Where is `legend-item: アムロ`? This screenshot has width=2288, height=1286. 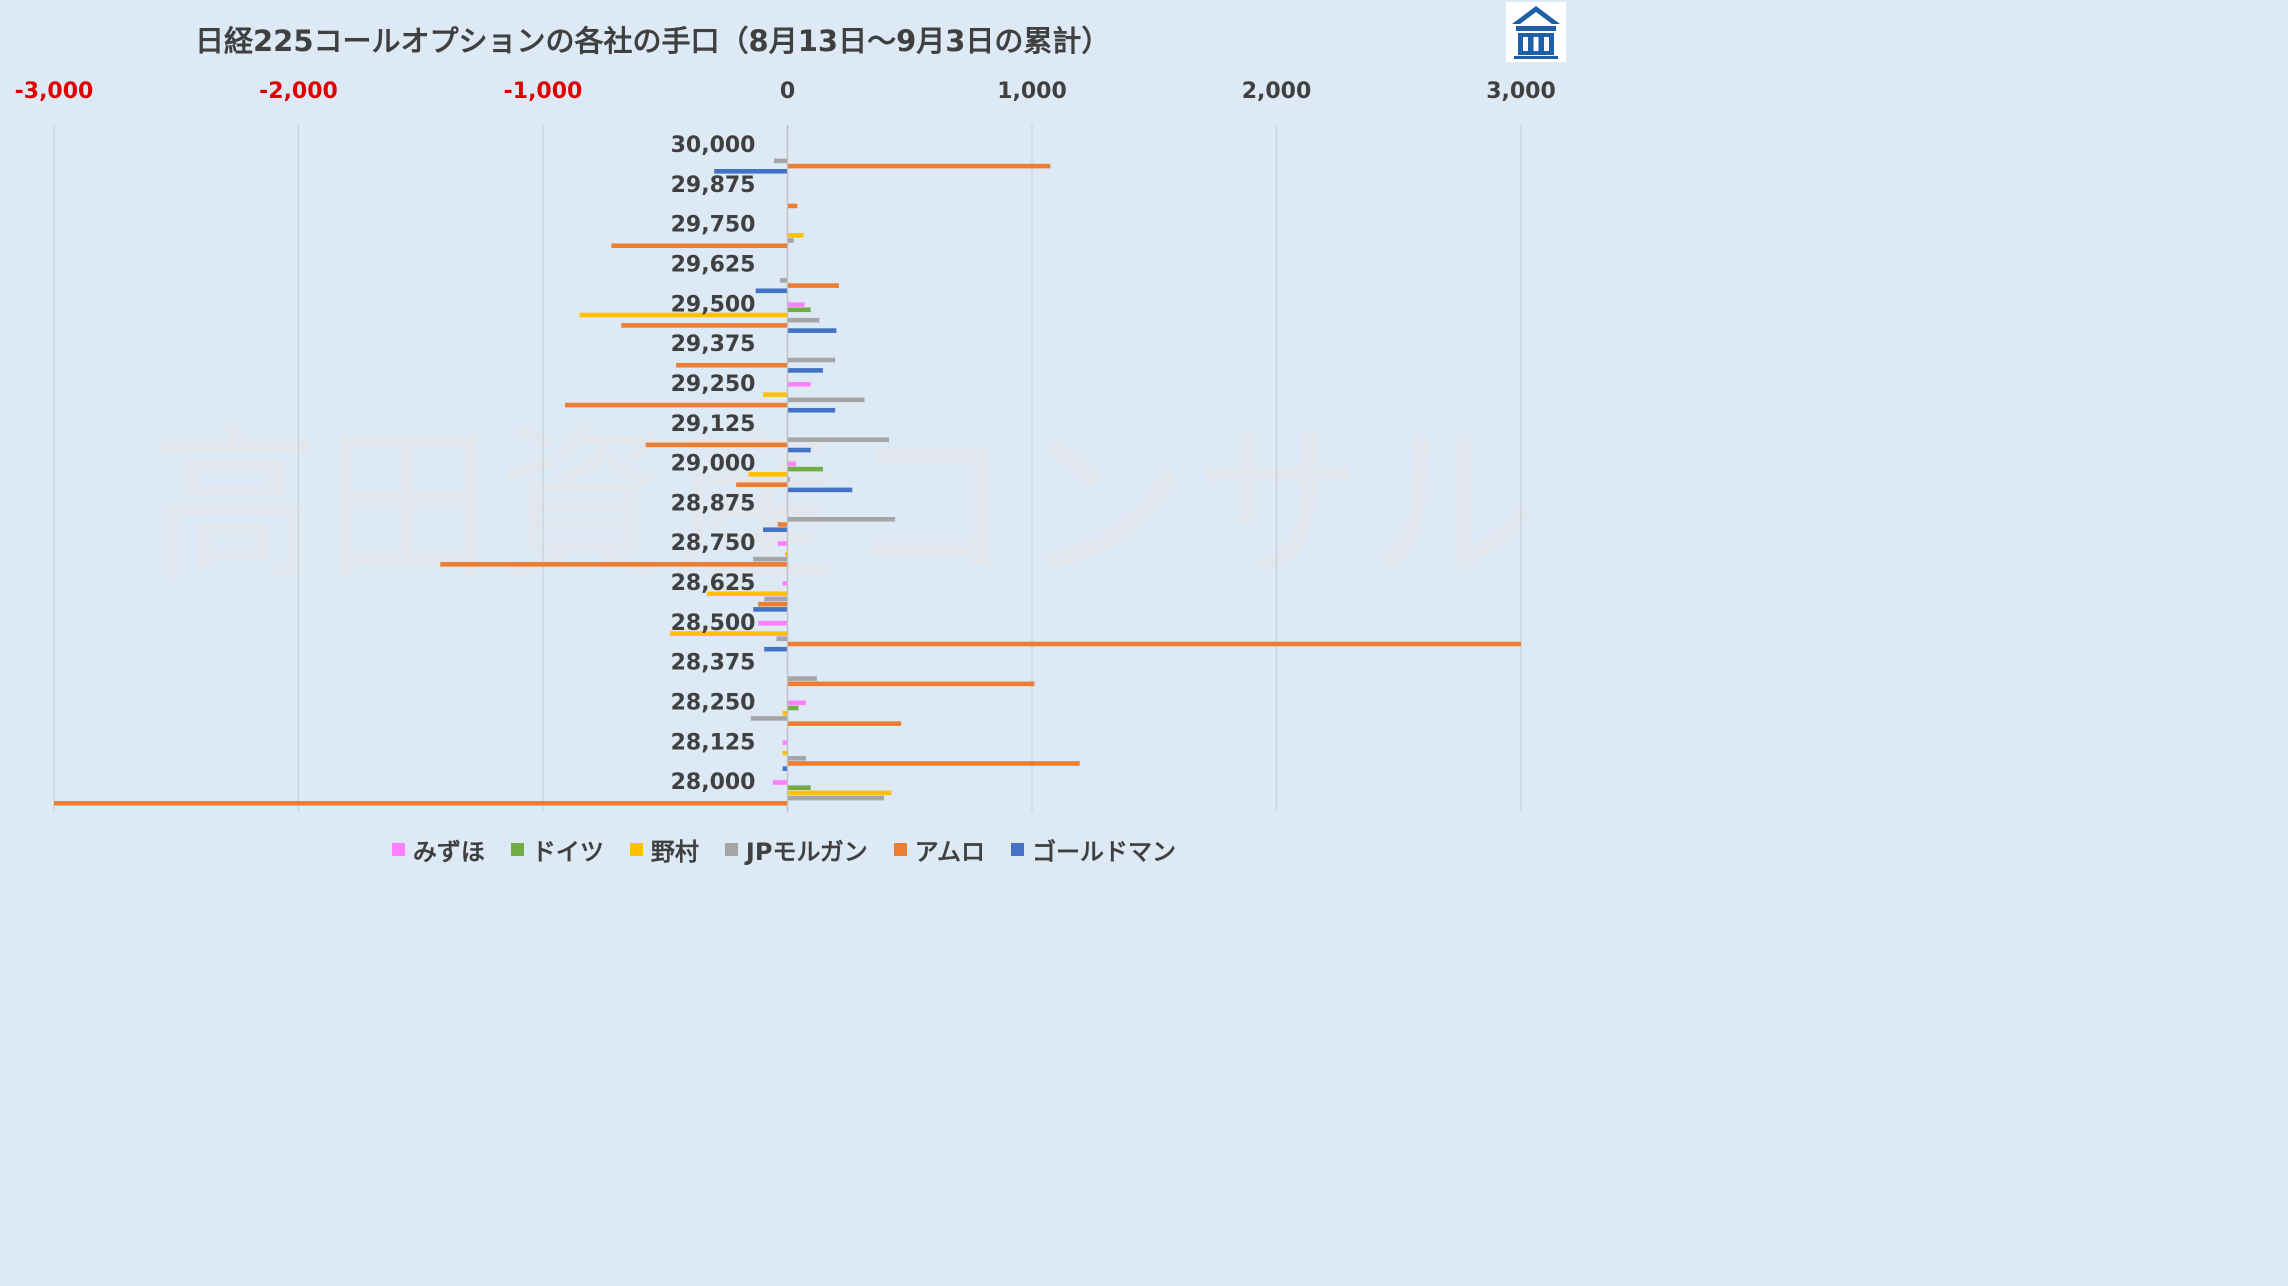 legend-item: アムロ is located at coordinates (939, 849).